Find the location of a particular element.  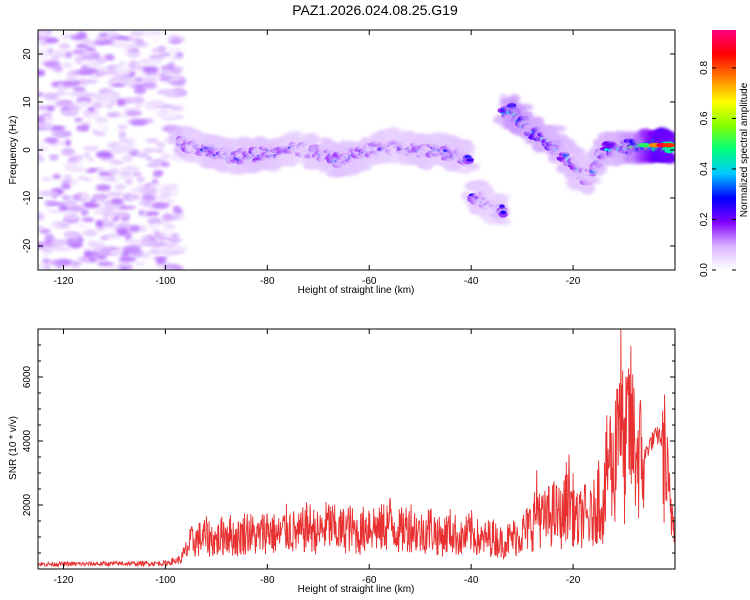

colorbar-tick-label: 0.6 is located at coordinates (704, 118).